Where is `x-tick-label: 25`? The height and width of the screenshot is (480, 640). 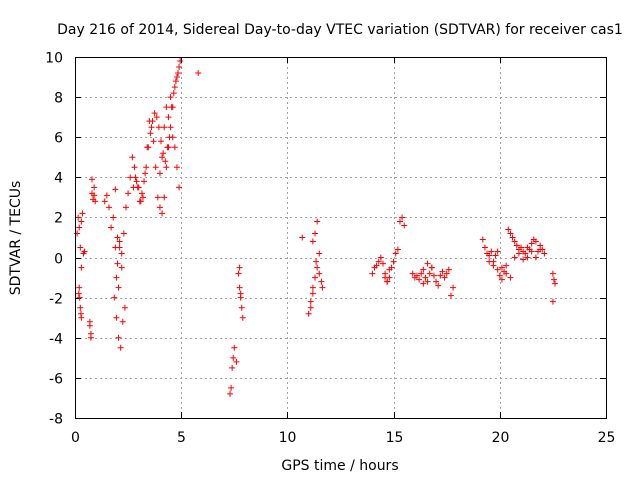 x-tick-label: 25 is located at coordinates (607, 438).